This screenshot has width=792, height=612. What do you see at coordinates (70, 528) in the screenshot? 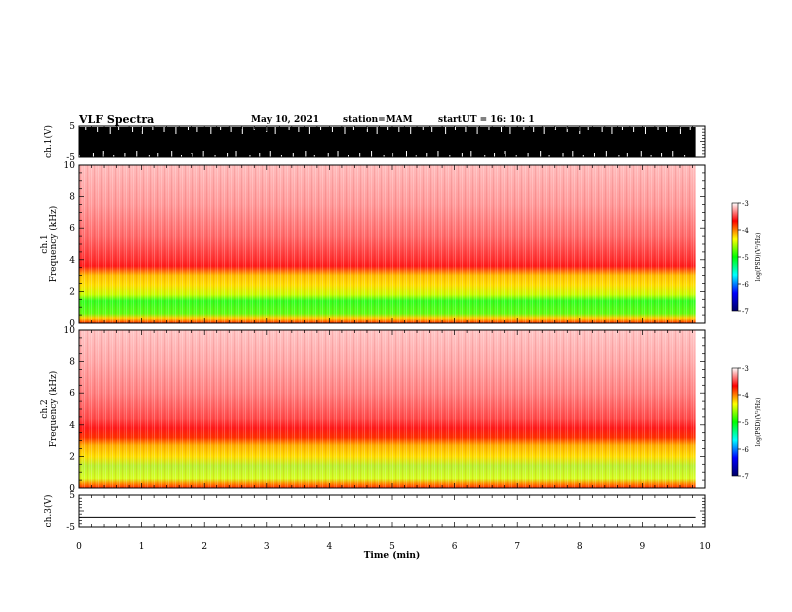
I see `ch3-ytick-label: -5` at bounding box center [70, 528].